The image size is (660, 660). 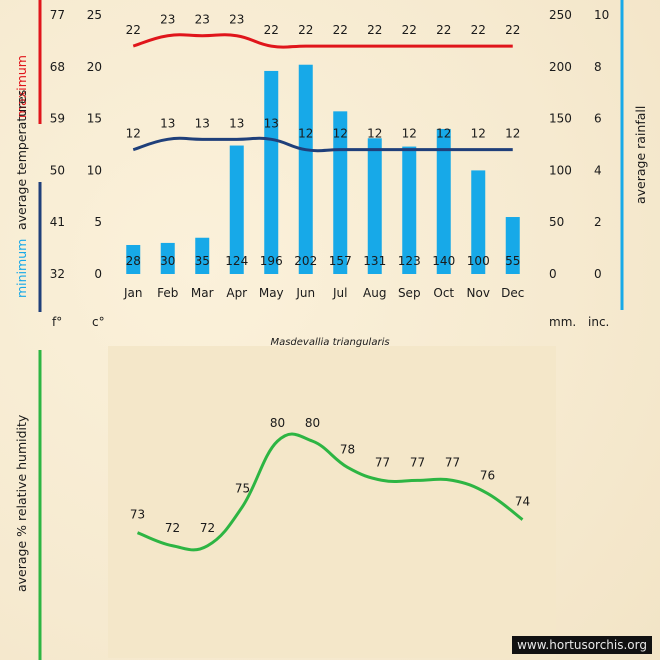 What do you see at coordinates (137, 515) in the screenshot?
I see `humidity-value-label: 73` at bounding box center [137, 515].